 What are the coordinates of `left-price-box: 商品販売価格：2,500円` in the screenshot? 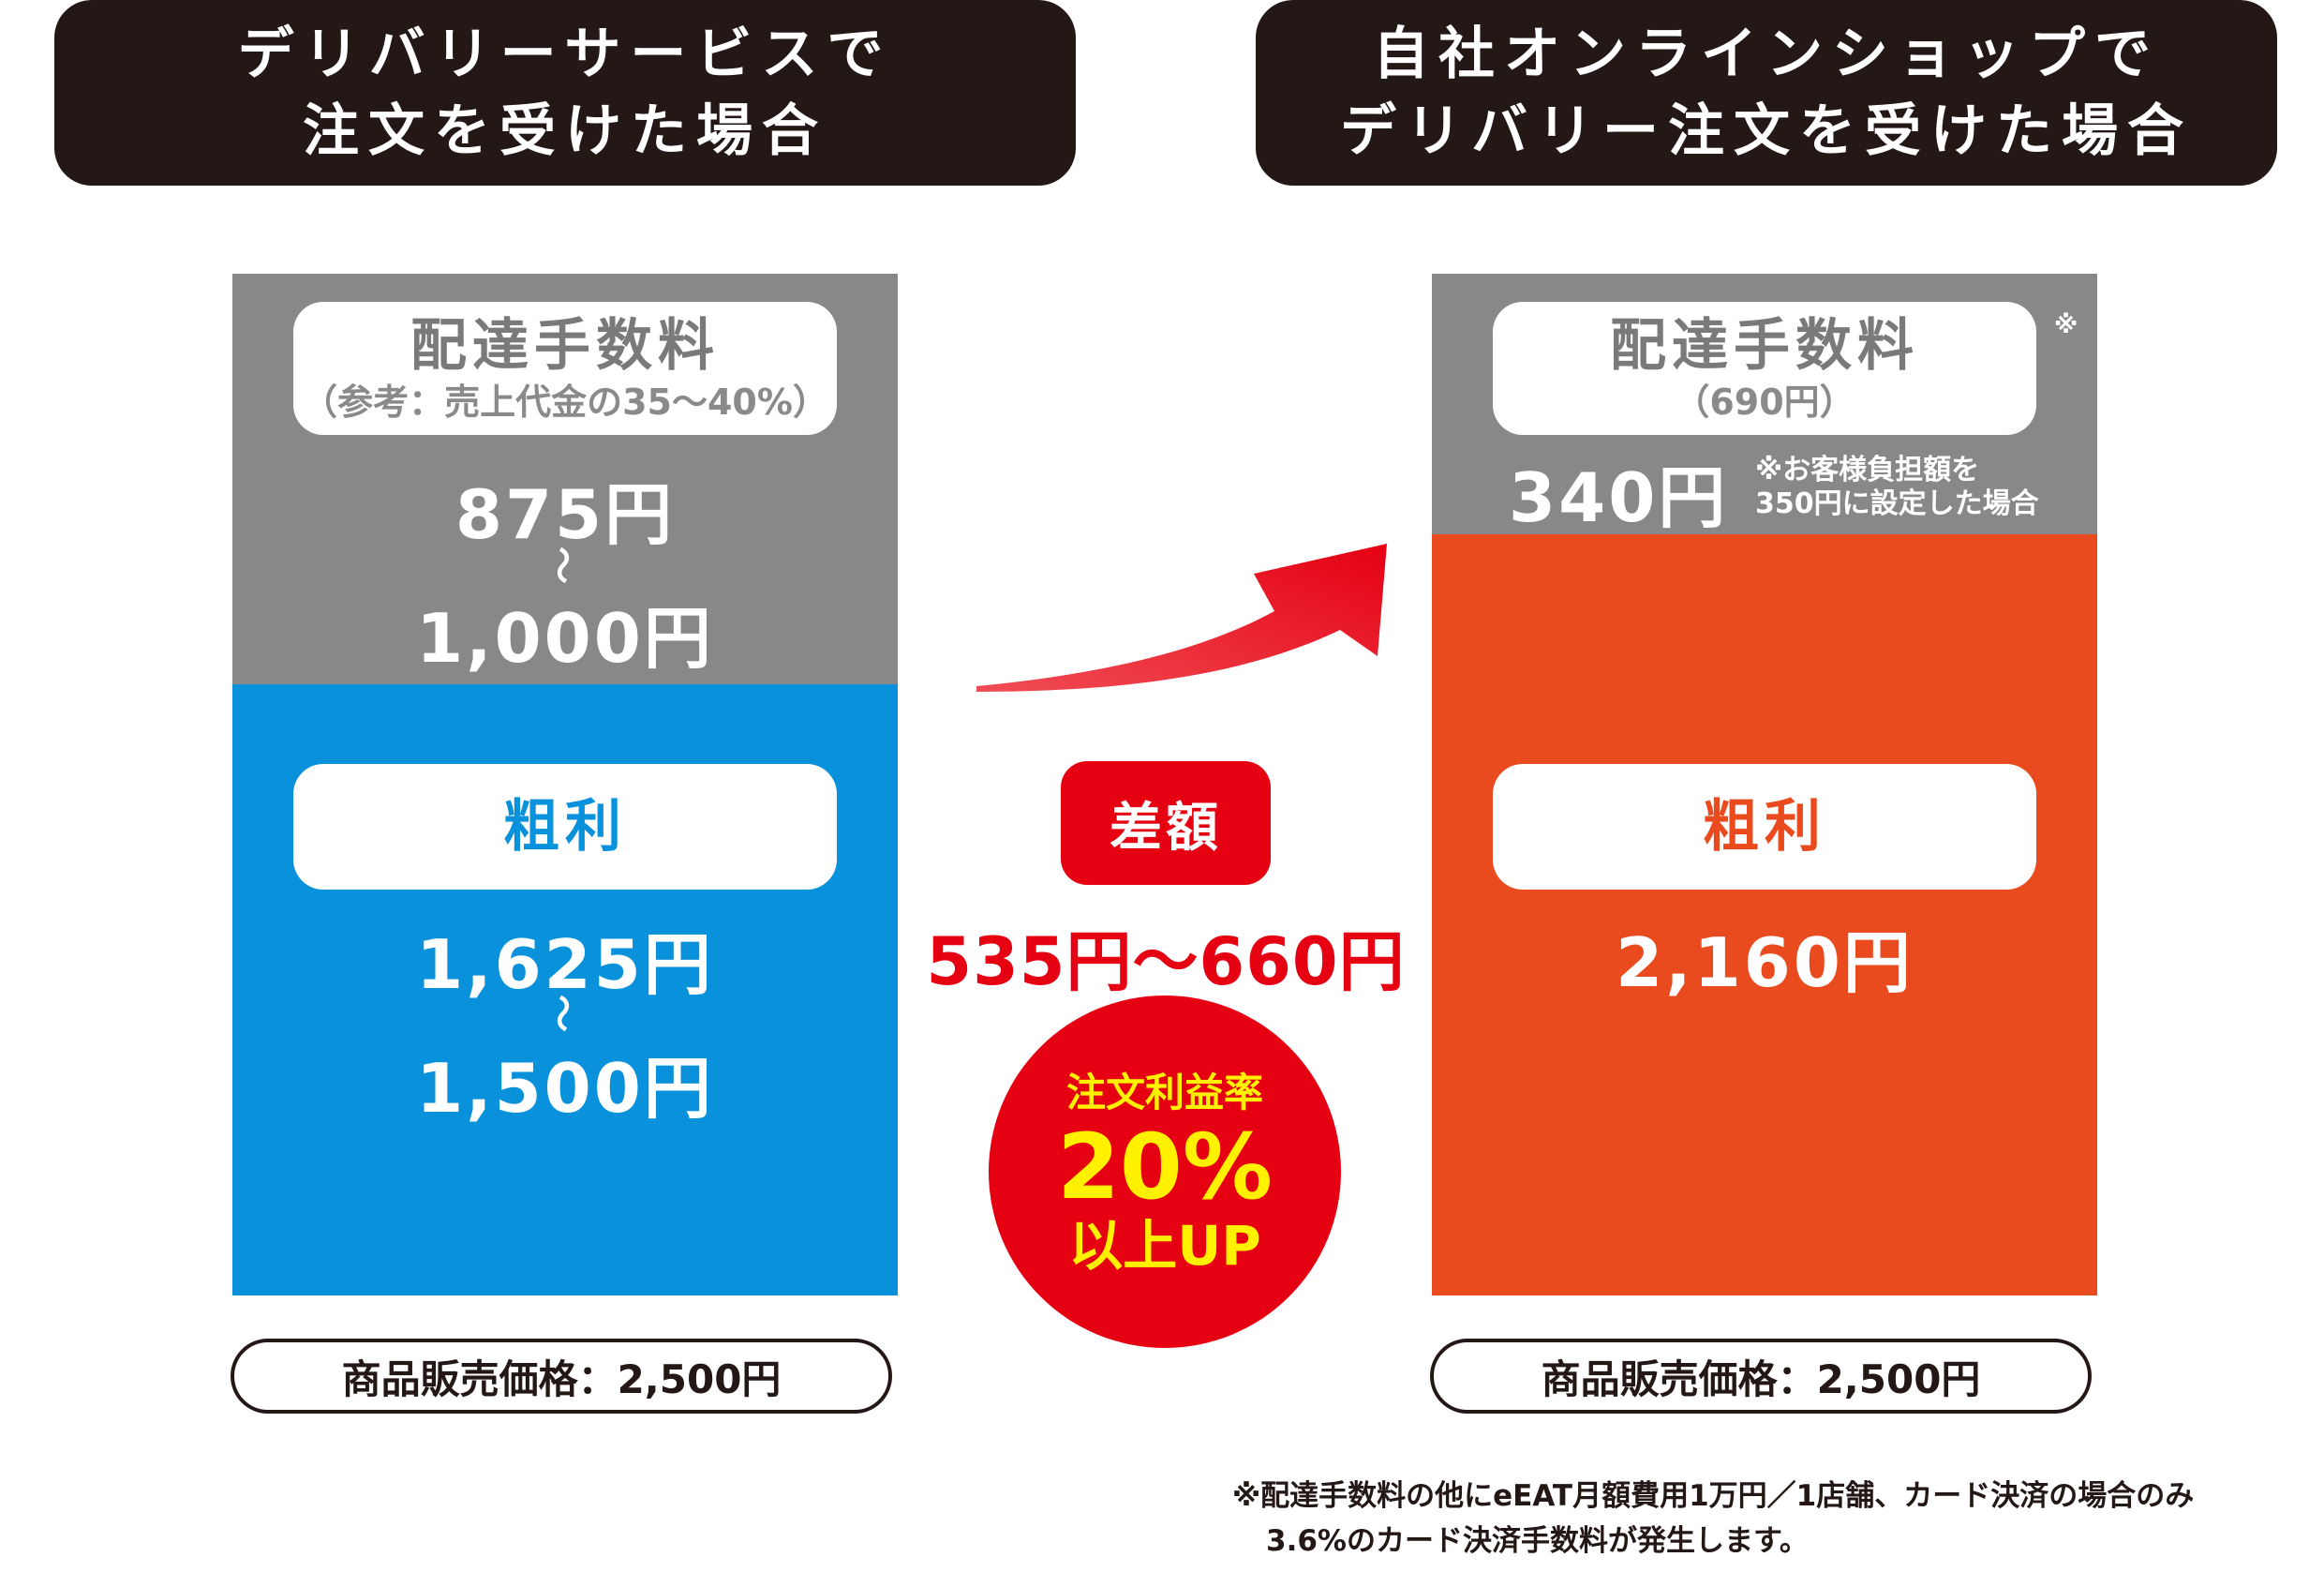 It's located at (561, 1376).